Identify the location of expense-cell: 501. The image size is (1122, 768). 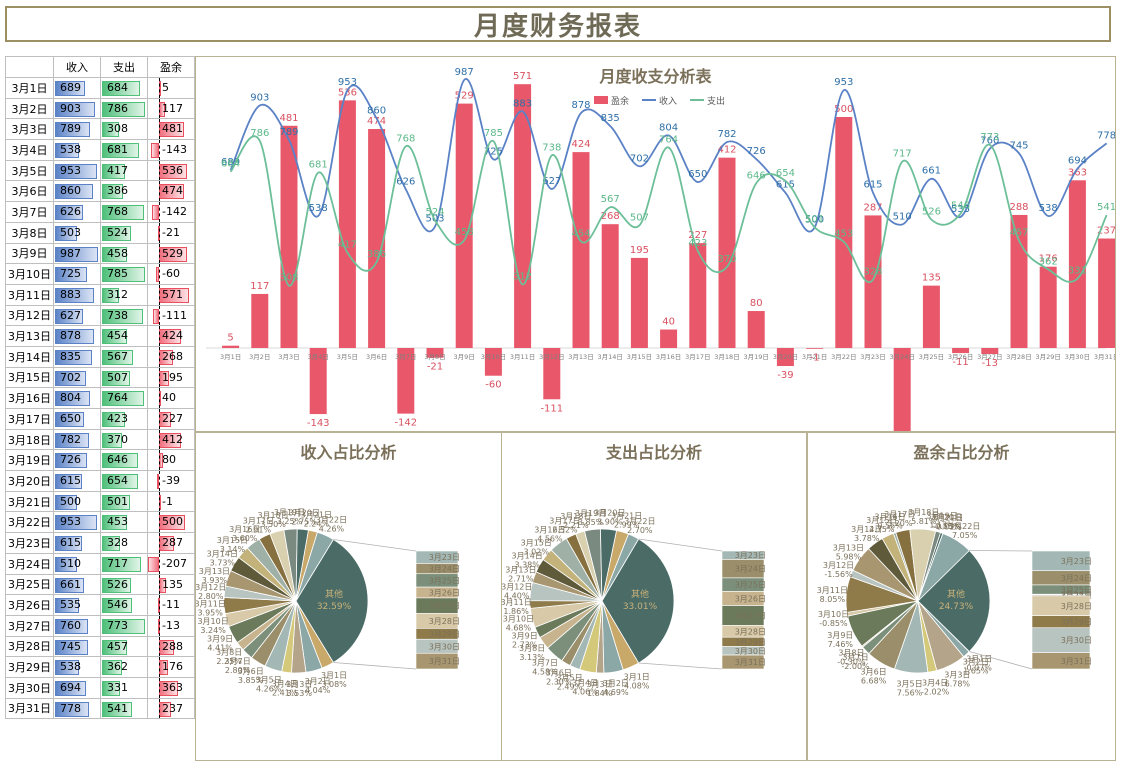
(124, 501).